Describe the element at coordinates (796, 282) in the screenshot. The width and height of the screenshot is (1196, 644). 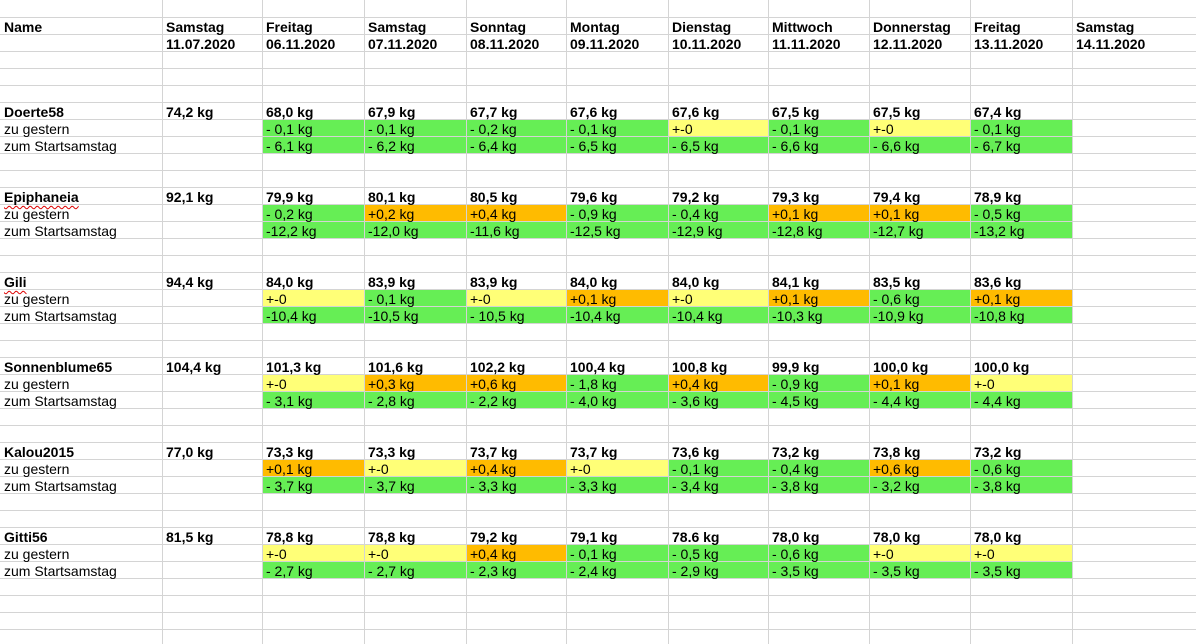
I see `weight-value: 84,1 kg` at that location.